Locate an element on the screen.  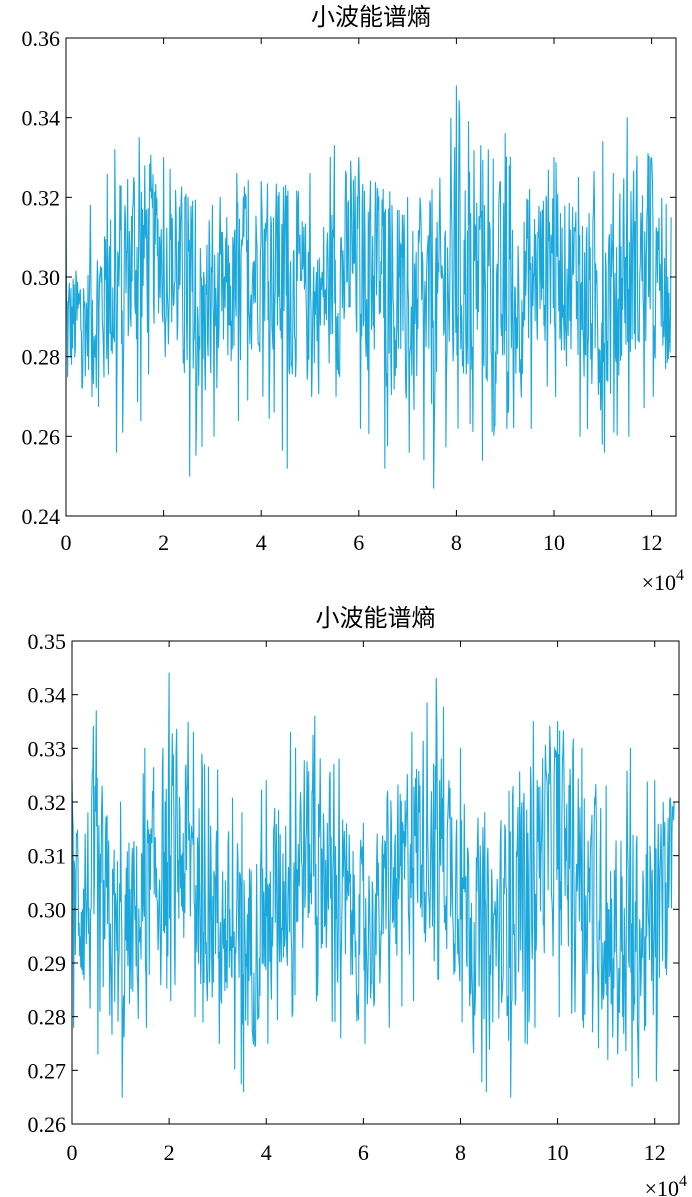
y-tick-label: 0.35 is located at coordinates (47, 641).